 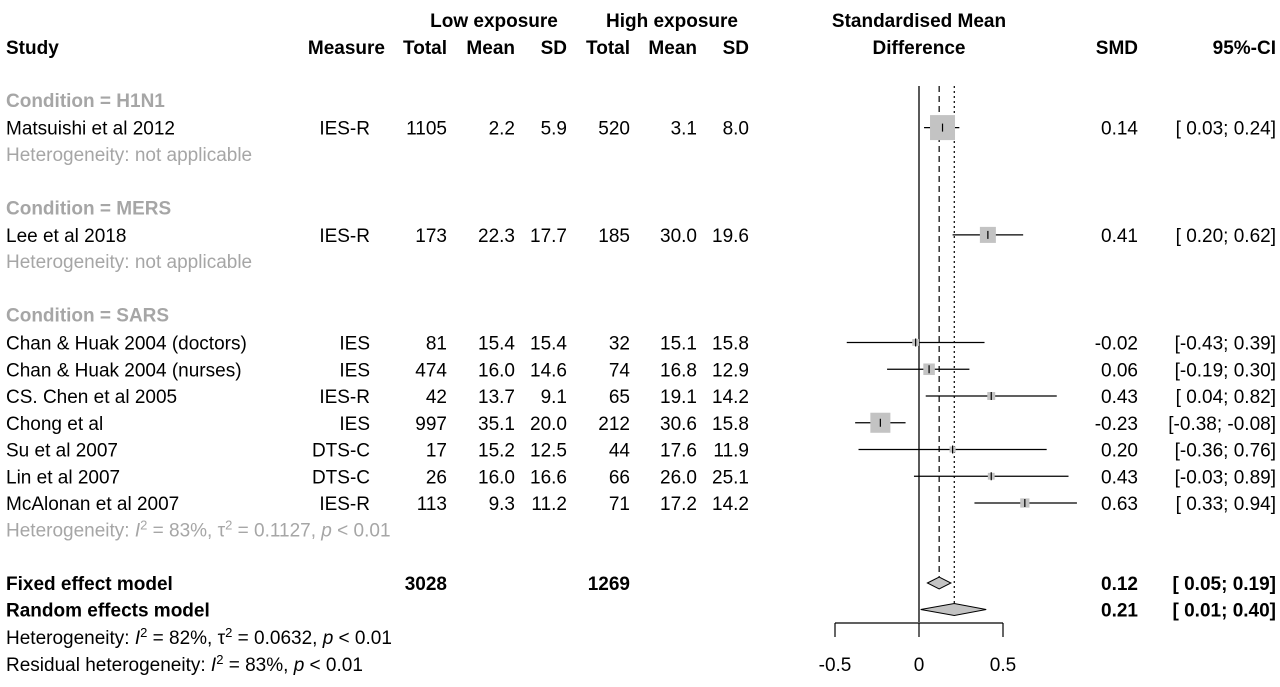 I want to click on study-ci-value: [ 0.03; 0.24], so click(x=1226, y=129).